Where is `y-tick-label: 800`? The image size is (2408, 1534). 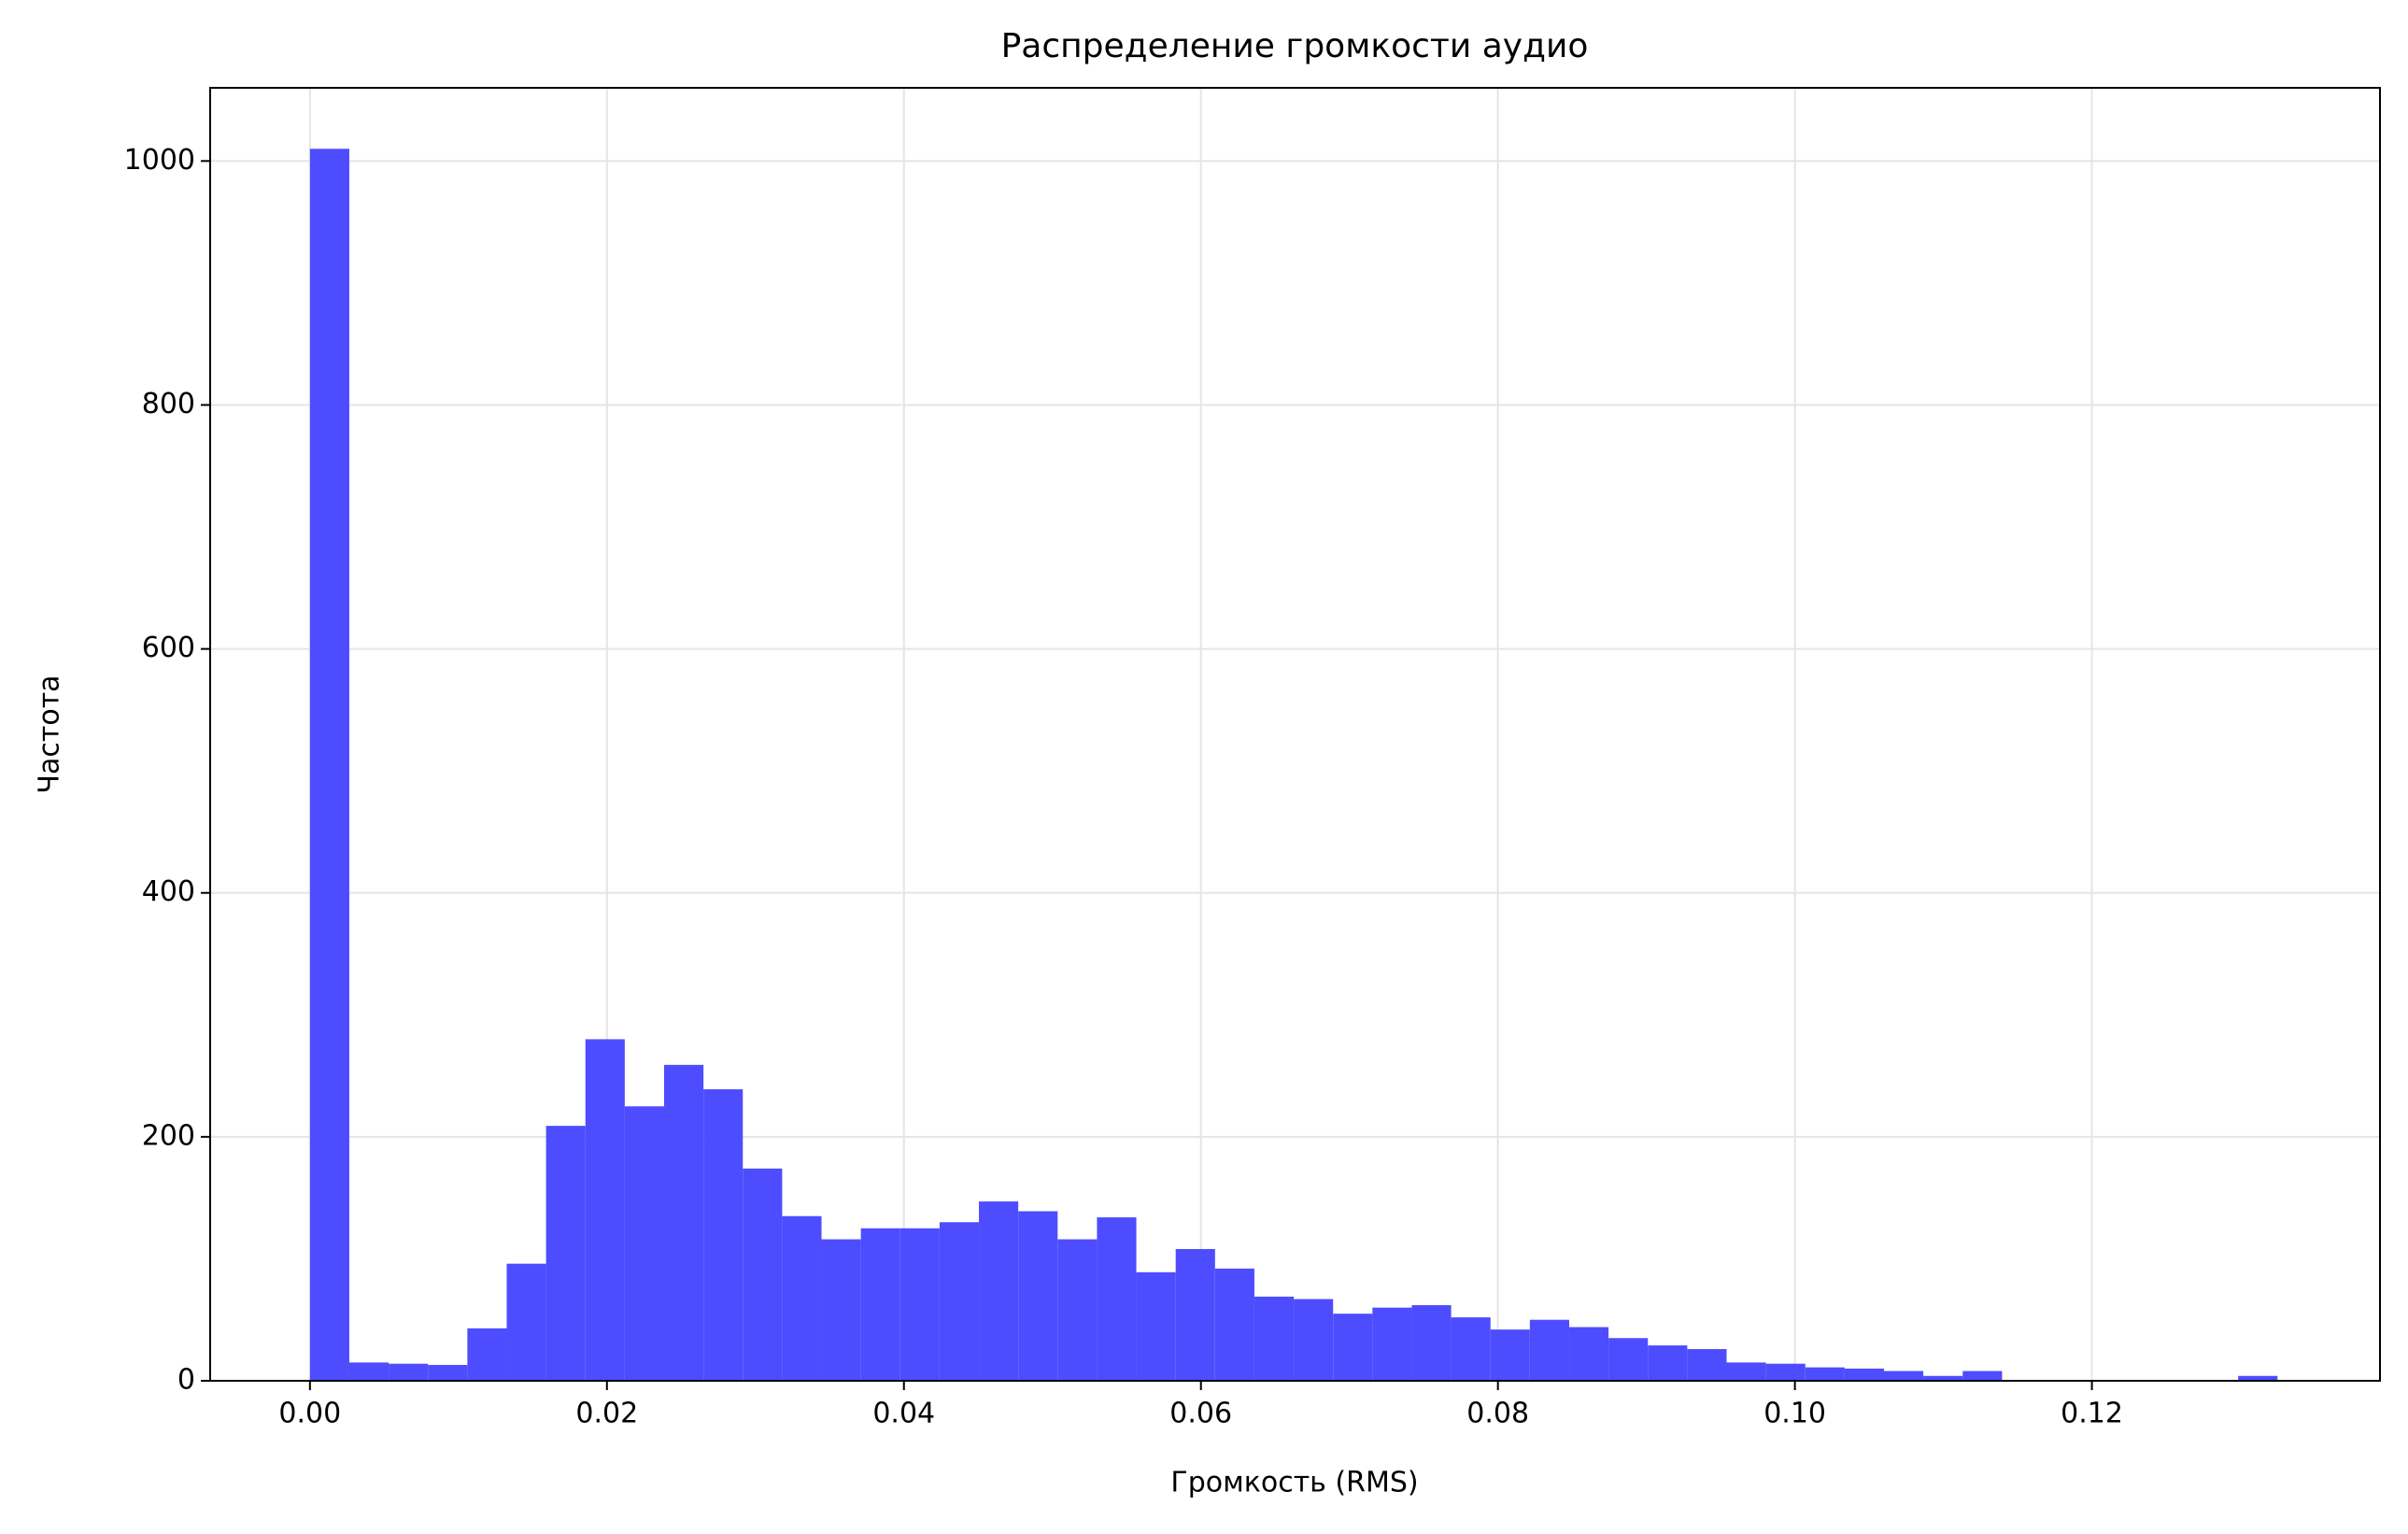
y-tick-label: 800 is located at coordinates (168, 404).